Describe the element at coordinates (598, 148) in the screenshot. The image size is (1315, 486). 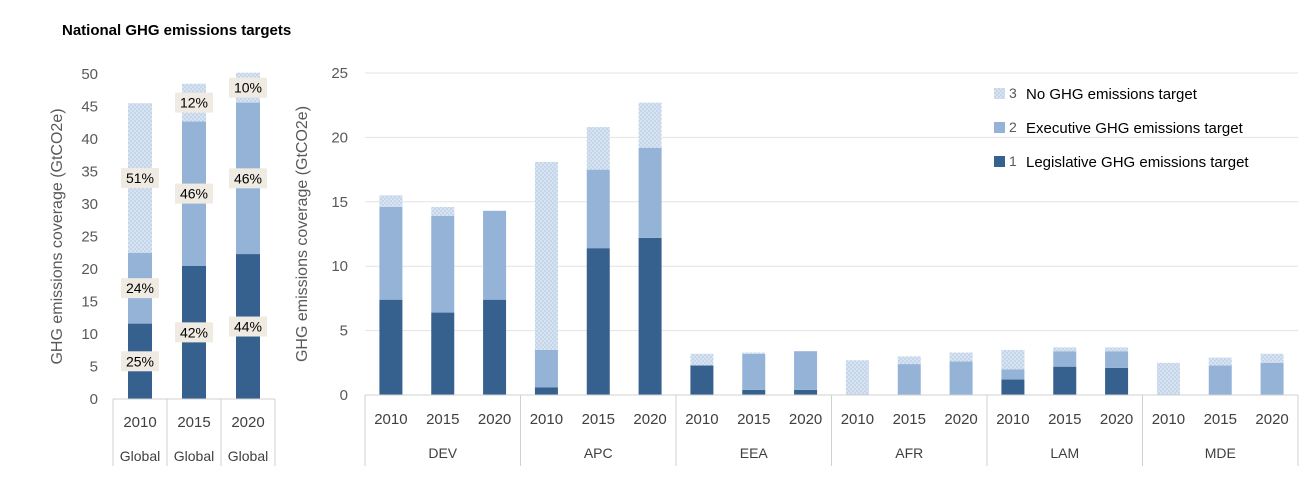
I see `bar-no-ghg-emissions-target-apc-2015` at that location.